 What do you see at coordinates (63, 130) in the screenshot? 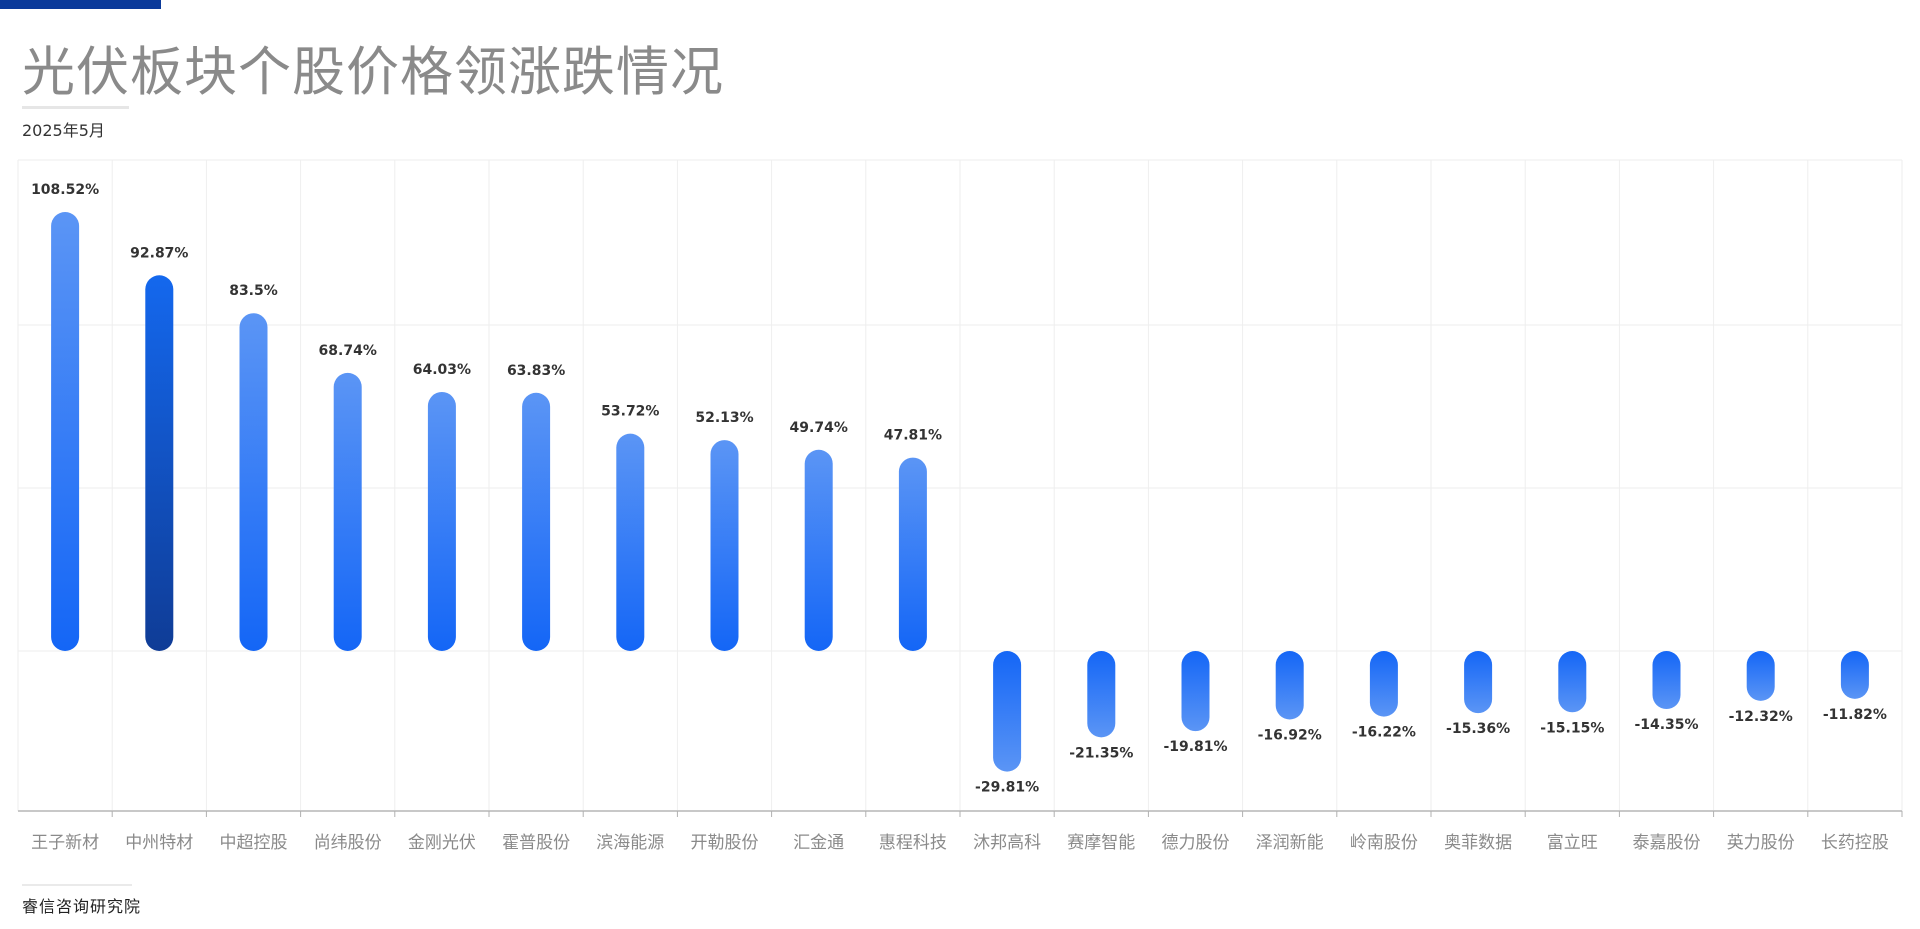
I see `chart-subtitle: 2025年5月` at bounding box center [63, 130].